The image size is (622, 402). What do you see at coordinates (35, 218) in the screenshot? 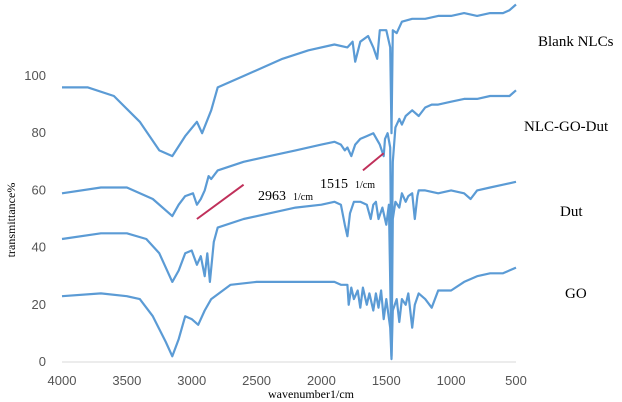
I see `y-tick-labels: 0 20 40 60 80 100` at bounding box center [35, 218].